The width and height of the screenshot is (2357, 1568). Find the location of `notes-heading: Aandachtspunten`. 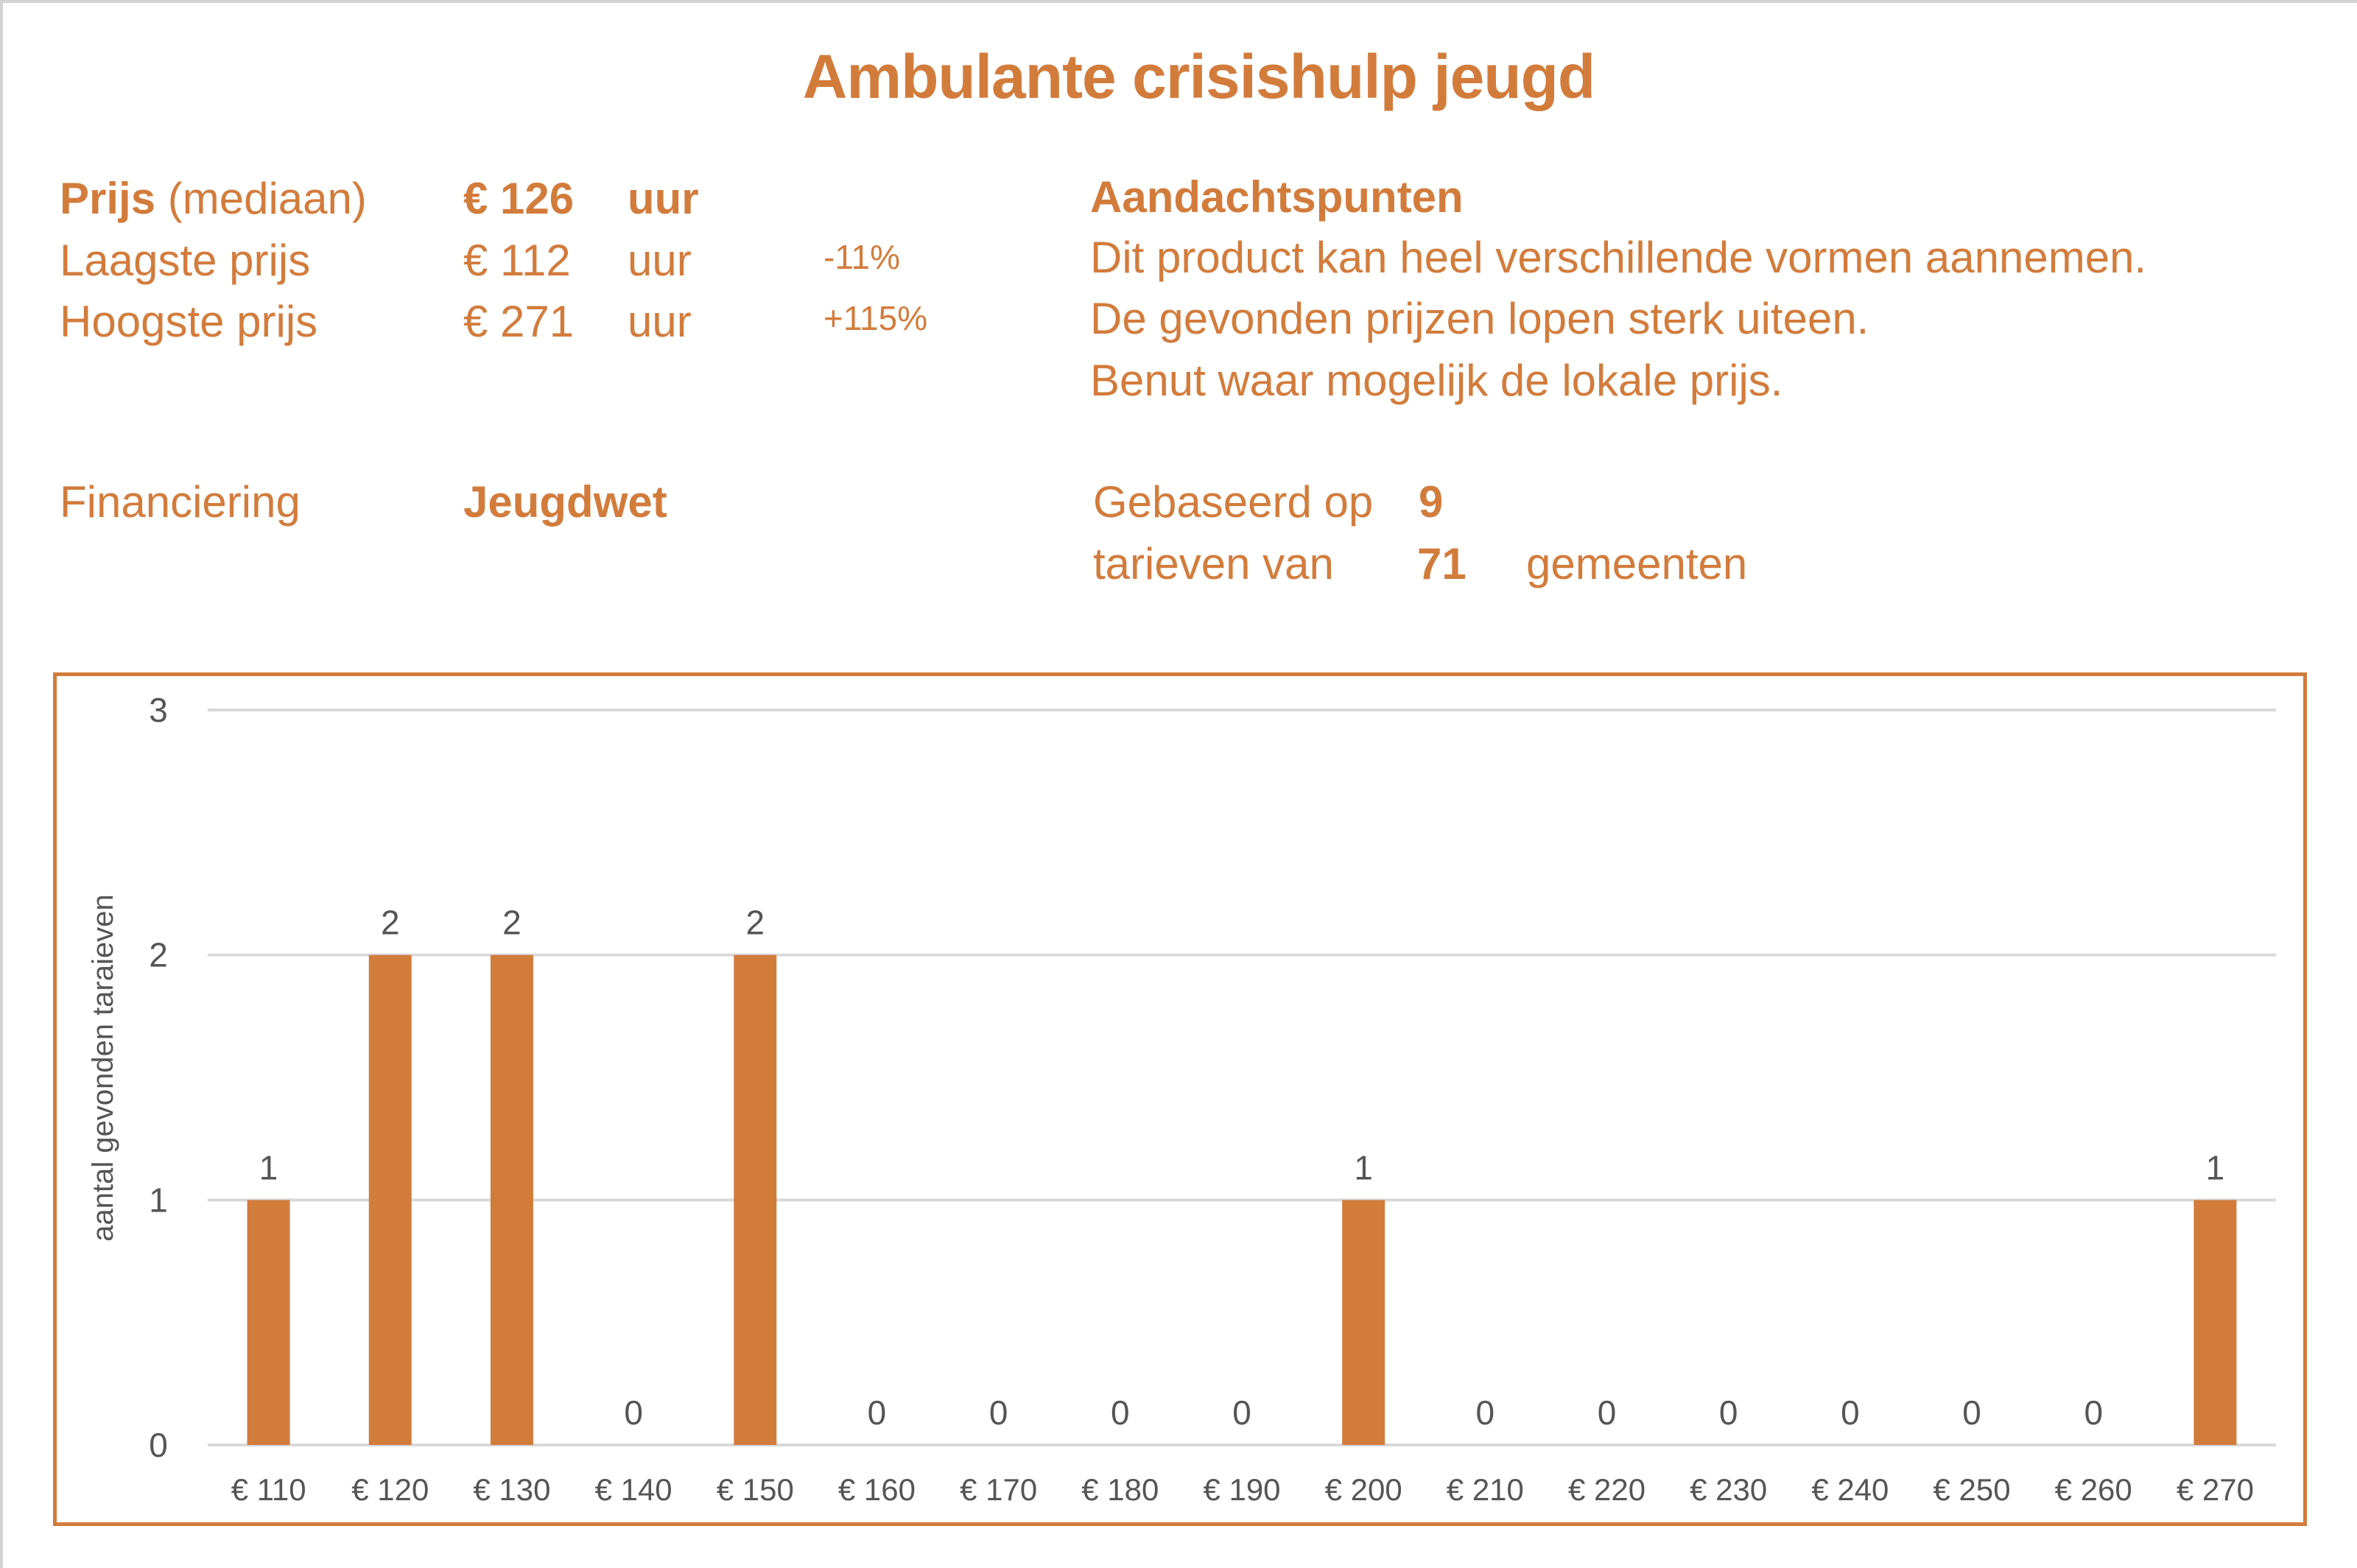

notes-heading: Aandachtspunten is located at coordinates (1277, 197).